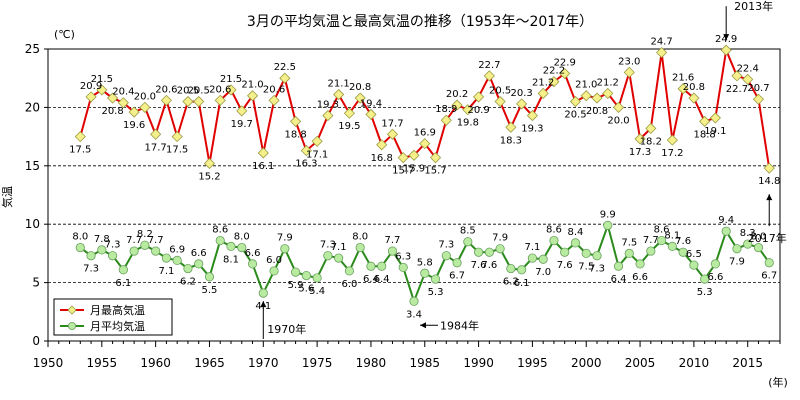 This screenshot has width=800, height=400. Describe the element at coordinates (7, 197) in the screenshot. I see `y-axis-label: 気温` at that location.